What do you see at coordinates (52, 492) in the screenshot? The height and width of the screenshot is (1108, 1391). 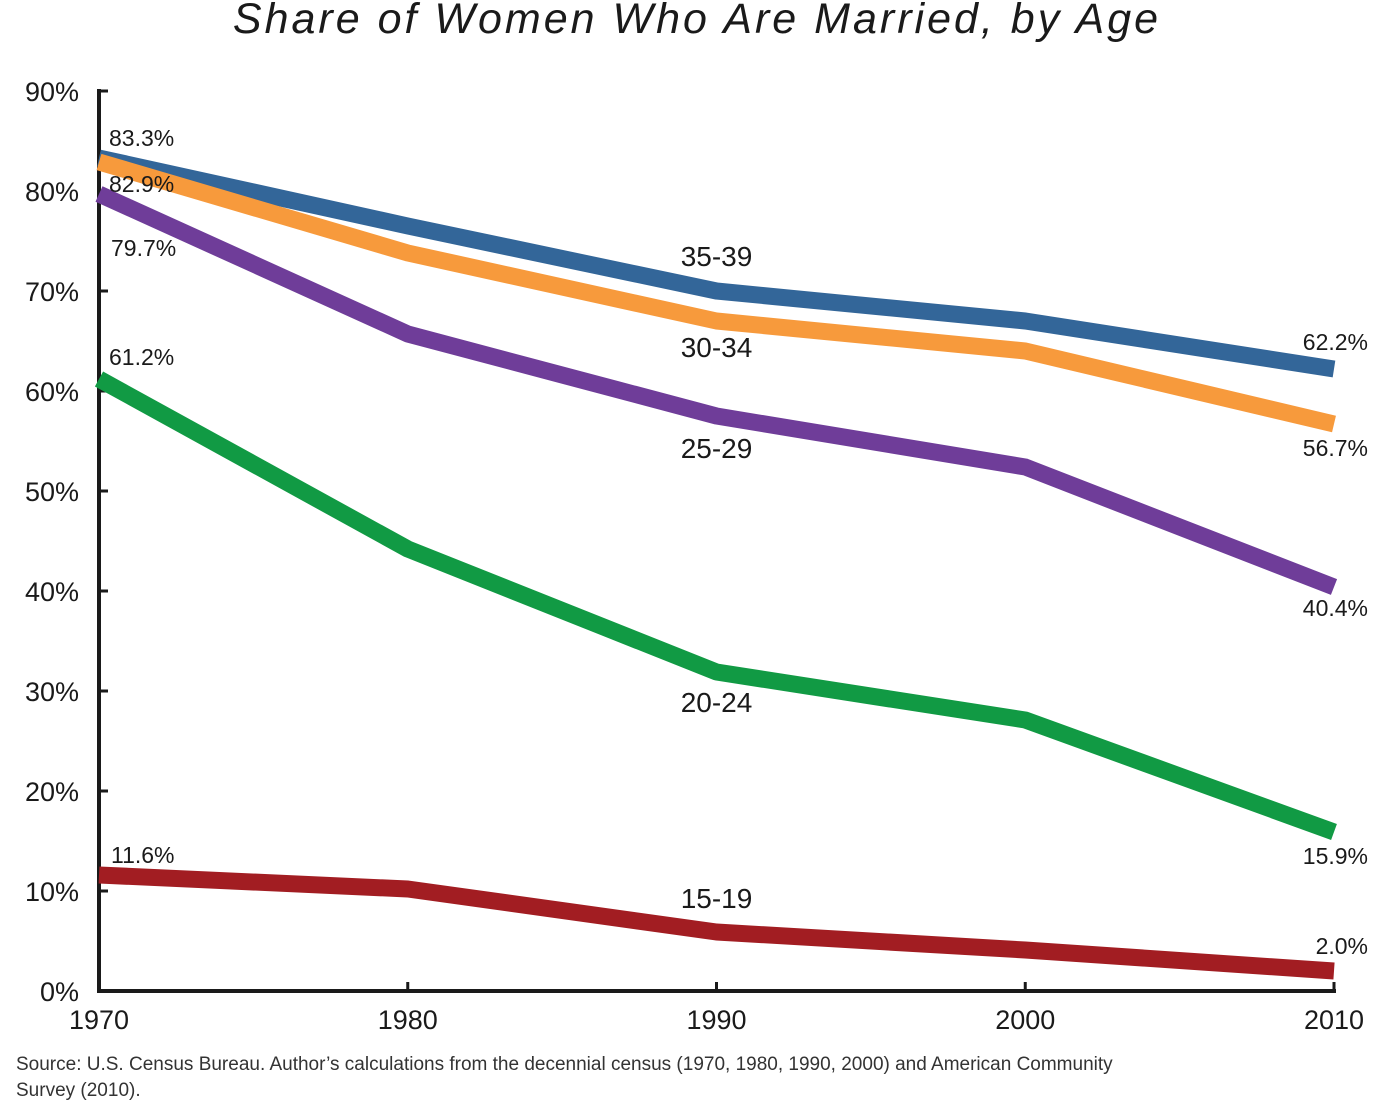 I see `y-tick-label: 50%` at bounding box center [52, 492].